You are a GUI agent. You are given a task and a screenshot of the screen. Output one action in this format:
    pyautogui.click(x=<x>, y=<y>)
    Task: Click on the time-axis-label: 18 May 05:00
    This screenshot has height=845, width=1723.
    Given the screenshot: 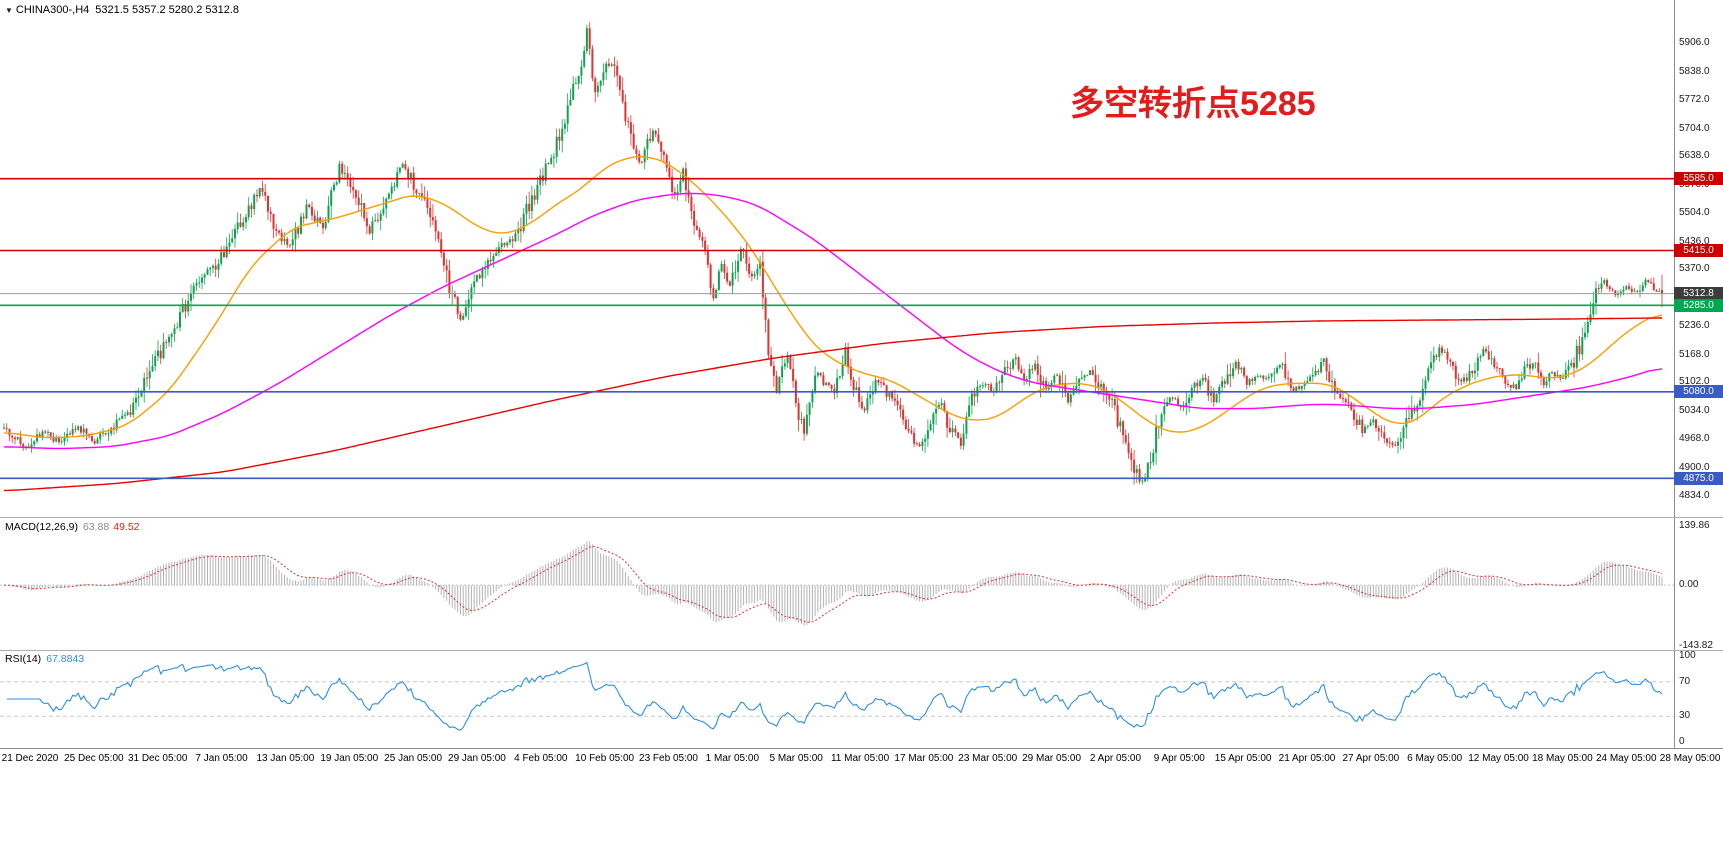 What is the action you would take?
    pyautogui.click(x=1562, y=758)
    